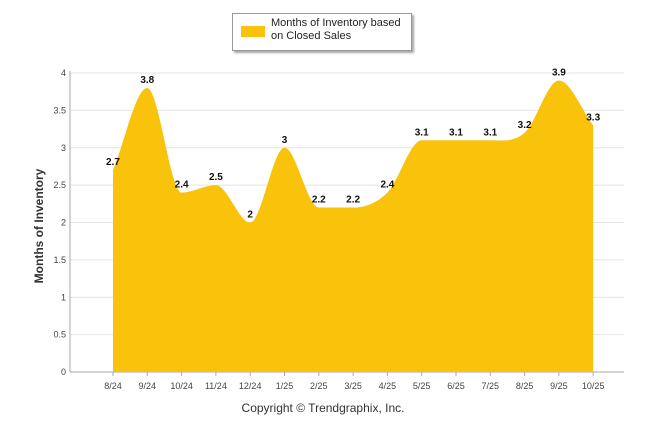  I want to click on data-label: 2.7, so click(113, 162).